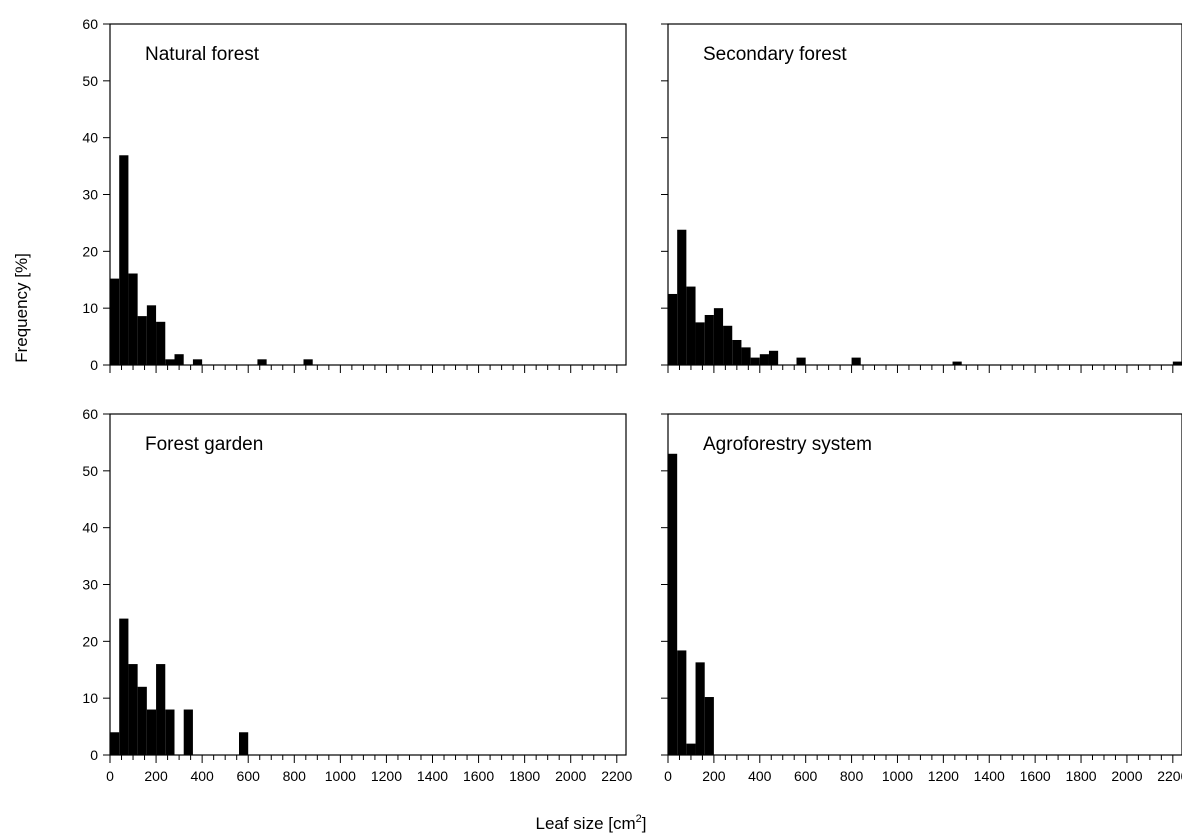  I want to click on x-axis-title: Leaf size [cm2], so click(590, 823).